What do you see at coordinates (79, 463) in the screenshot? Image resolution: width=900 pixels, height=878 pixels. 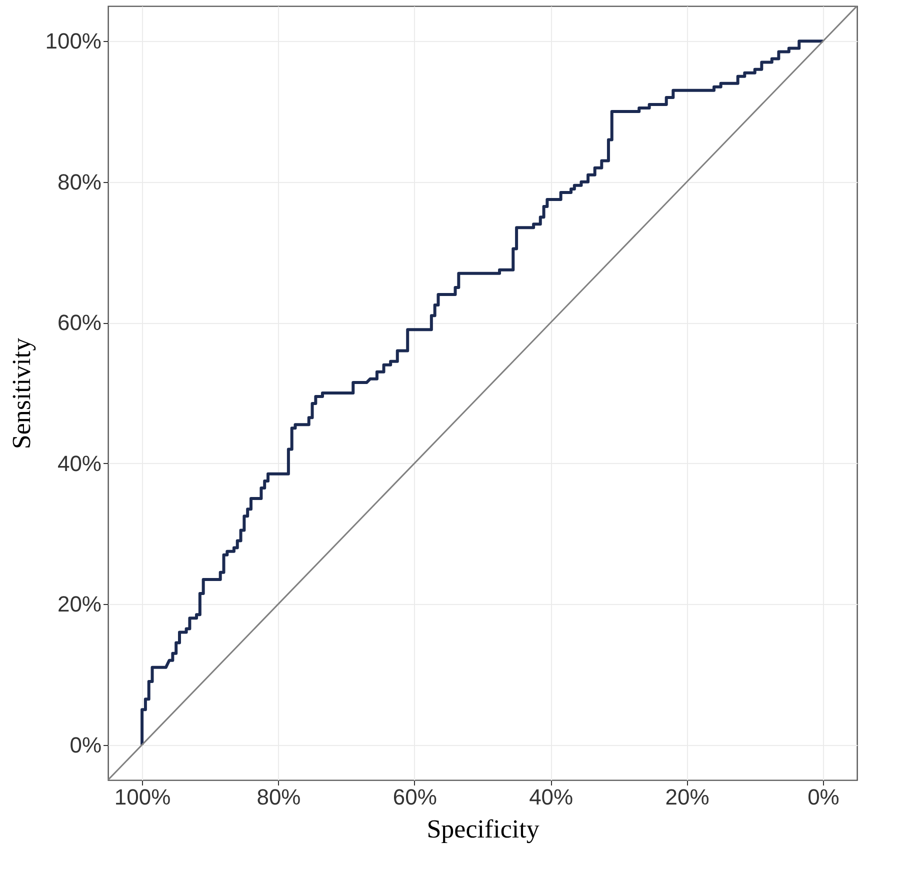 I see `y-tick-label: 40%` at bounding box center [79, 463].